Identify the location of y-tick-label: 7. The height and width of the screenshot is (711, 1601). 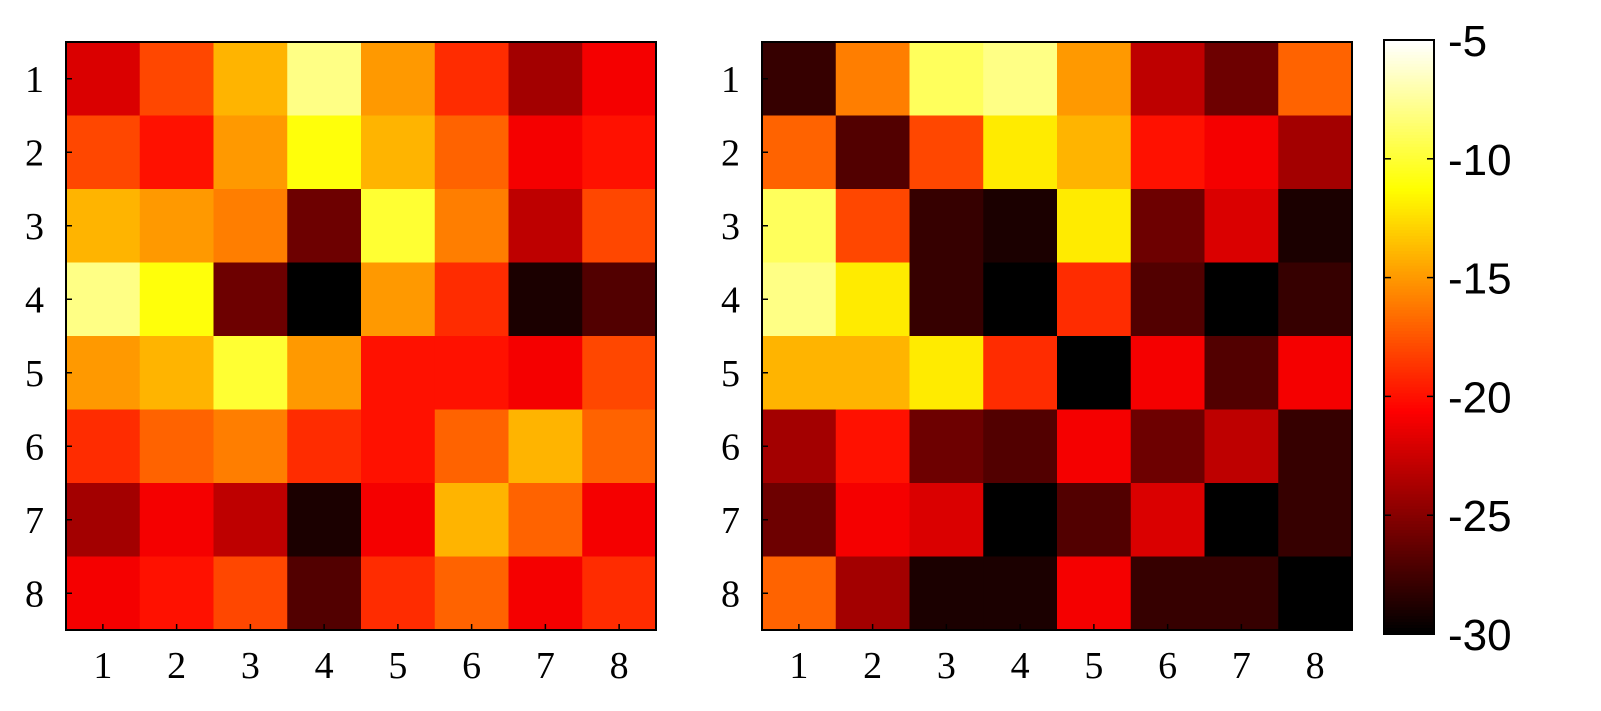
(34, 521).